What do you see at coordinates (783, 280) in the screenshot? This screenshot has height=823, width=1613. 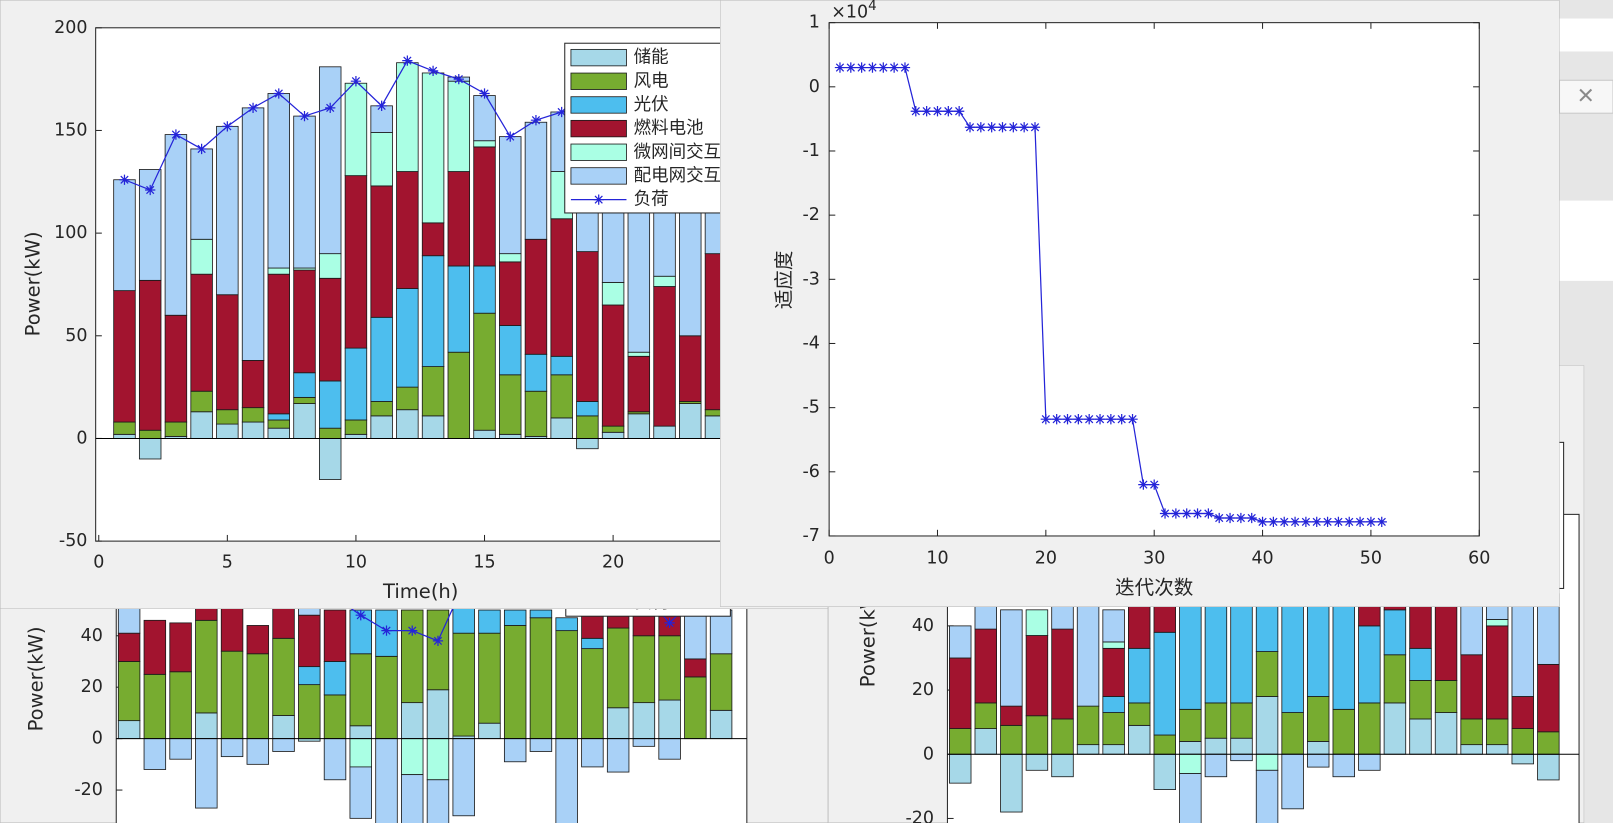 I see `y-axis-label: 适应度` at bounding box center [783, 280].